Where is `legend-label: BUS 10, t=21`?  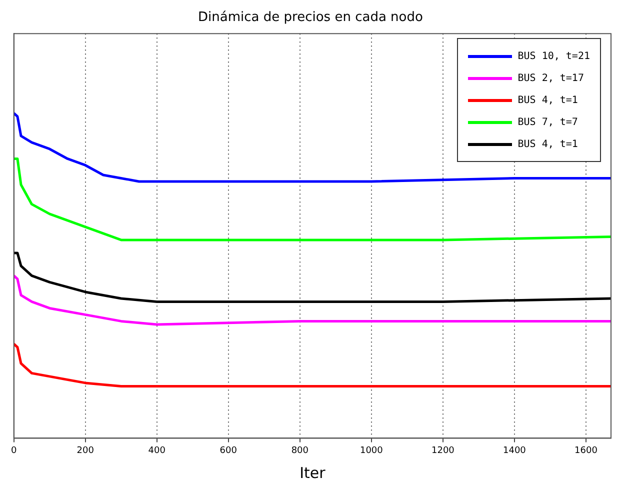
legend-label: BUS 10, t=21 is located at coordinates (554, 56).